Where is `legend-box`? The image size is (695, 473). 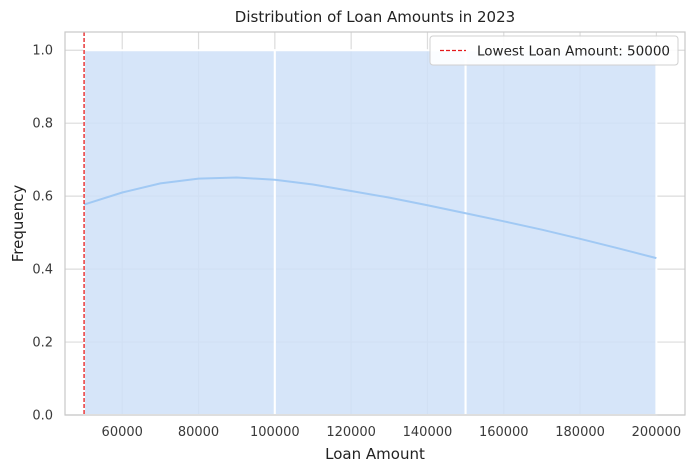
legend-box is located at coordinates (554, 50).